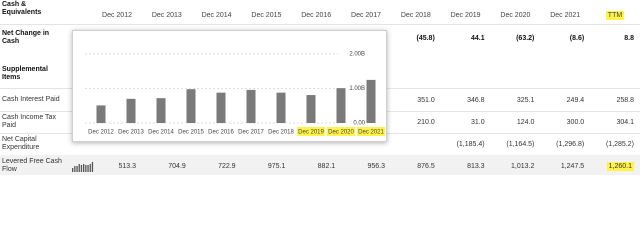  Describe the element at coordinates (465, 15) in the screenshot. I see `header-text: Dec 2019` at that location.